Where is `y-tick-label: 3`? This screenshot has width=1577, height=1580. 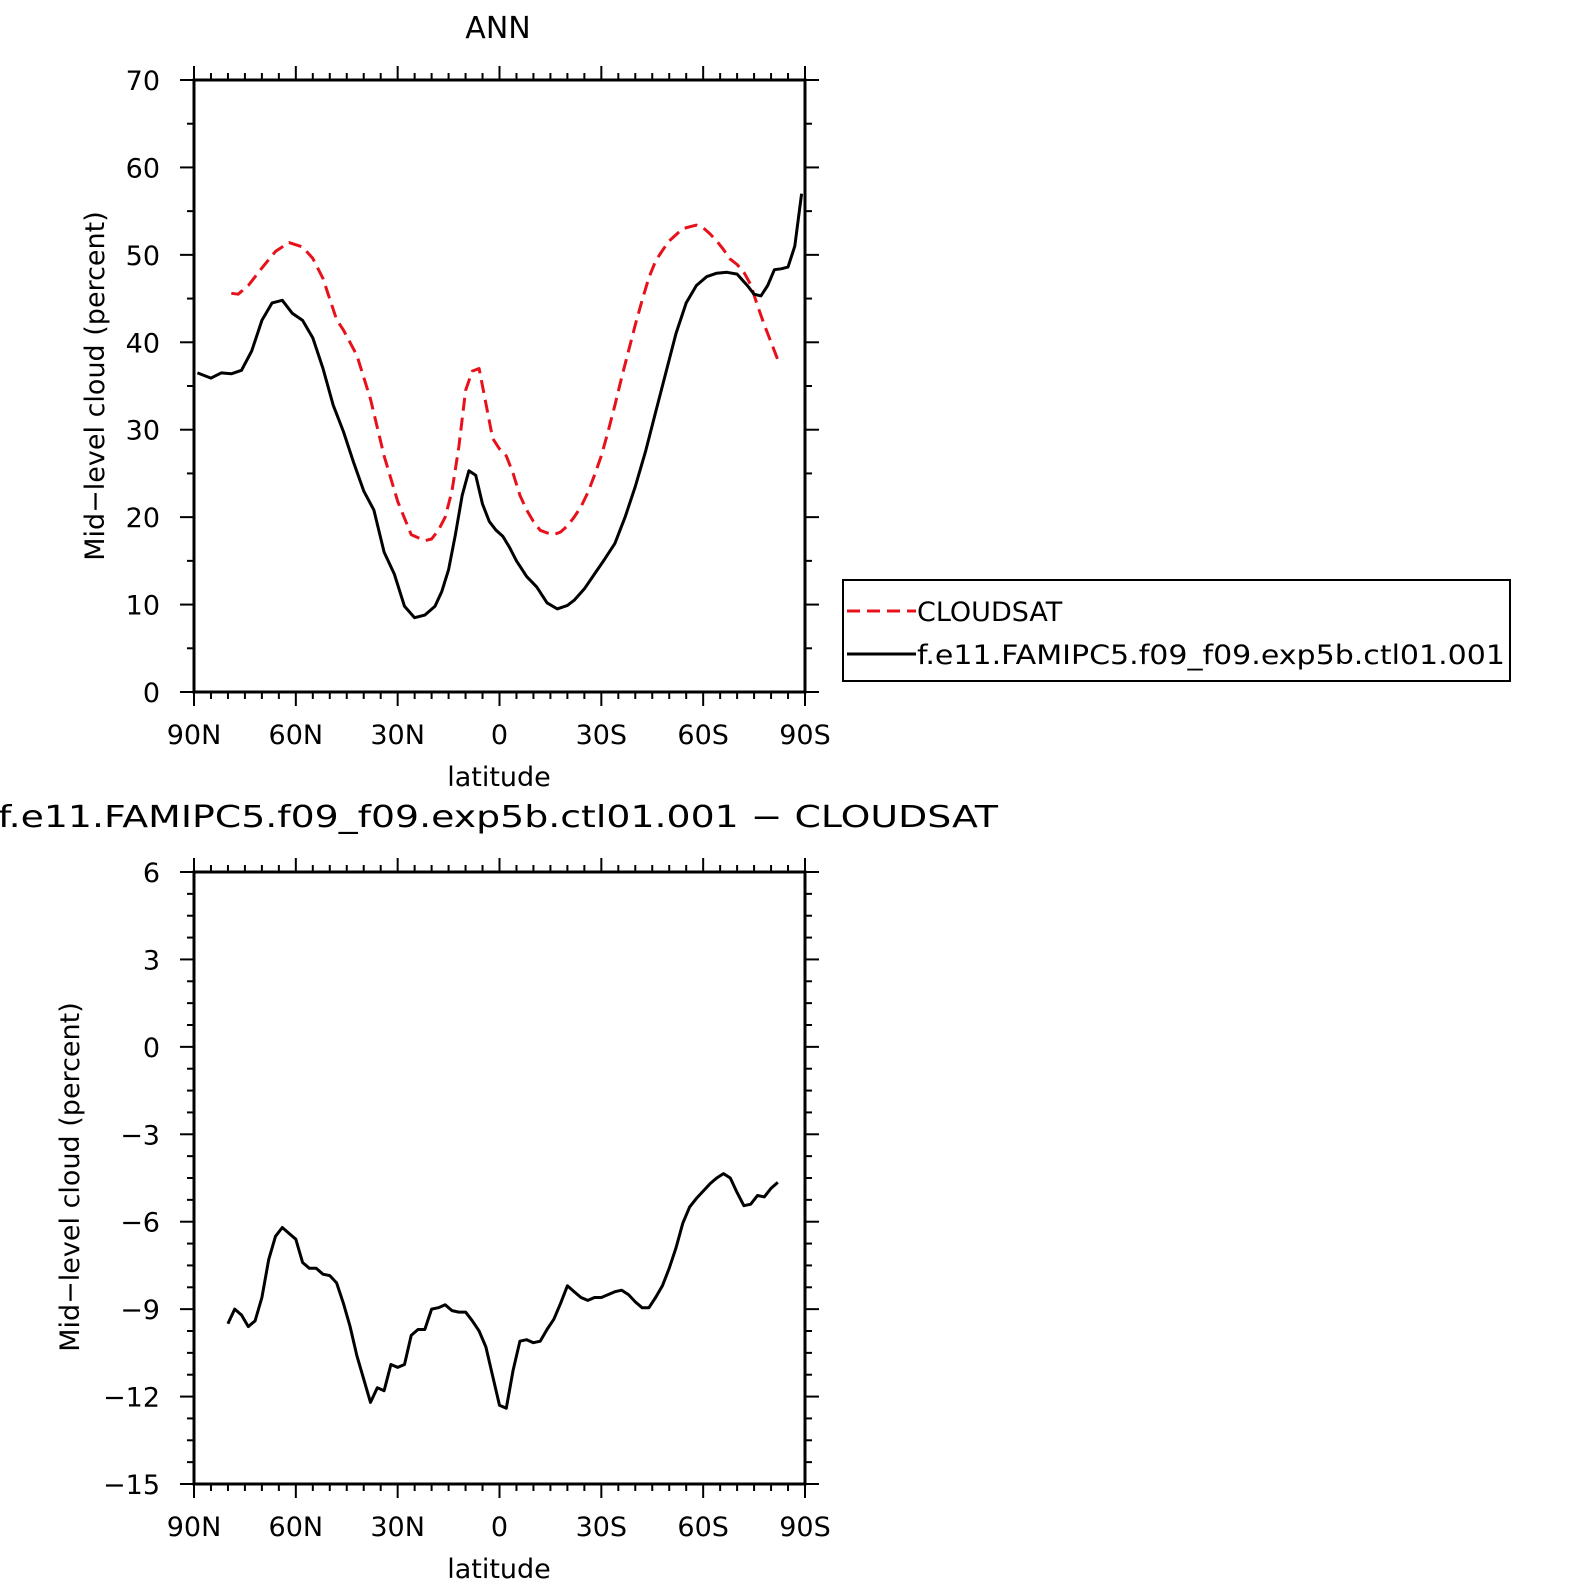 y-tick-label: 3 is located at coordinates (151, 960).